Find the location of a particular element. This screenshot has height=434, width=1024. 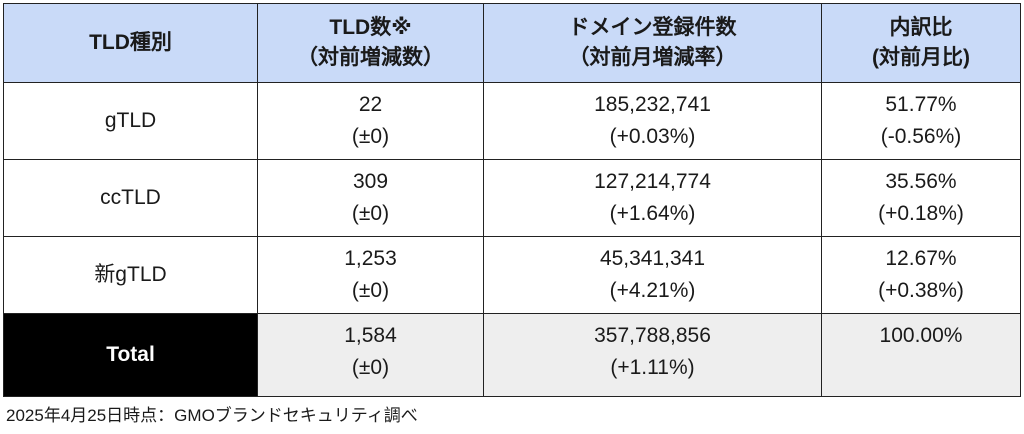

registrations-change: (+1.11%) is located at coordinates (652, 367).